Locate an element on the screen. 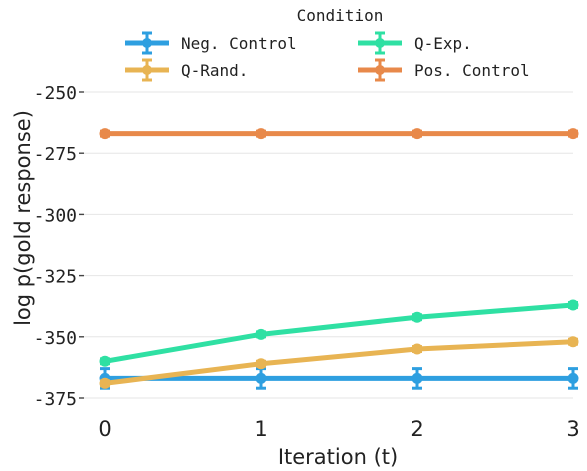 The width and height of the screenshot is (587, 471). series-neg-control is located at coordinates (339, 378).